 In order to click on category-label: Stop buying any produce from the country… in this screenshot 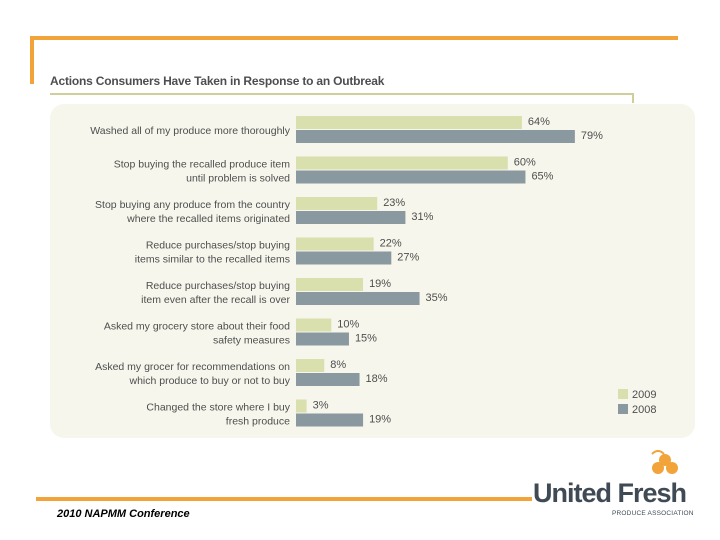, I will do `click(193, 212)`.